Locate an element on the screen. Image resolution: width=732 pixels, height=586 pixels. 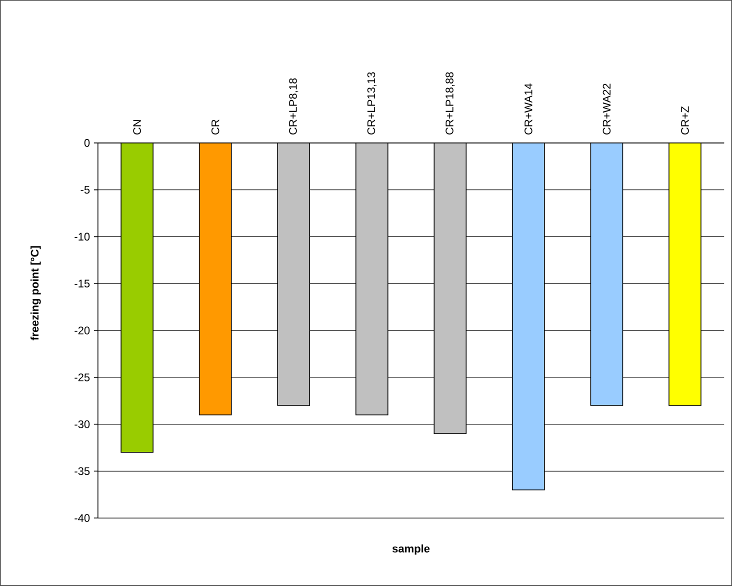
x-axis-title: sample is located at coordinates (411, 549).